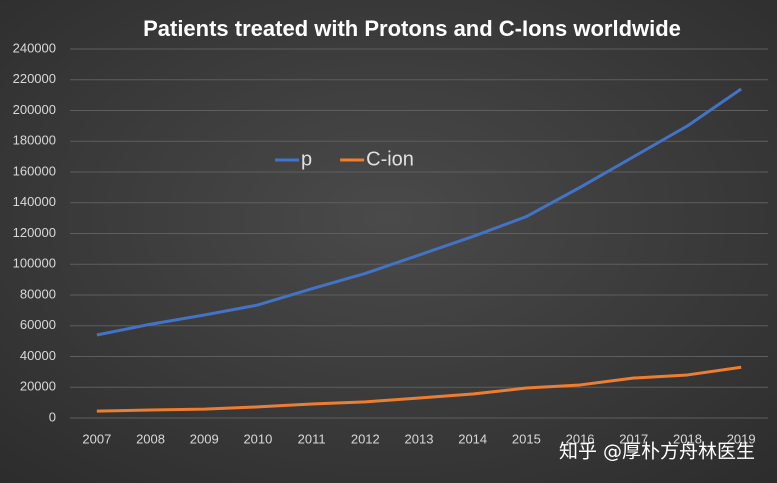  I want to click on x-tick-label: 2008, so click(150, 438).